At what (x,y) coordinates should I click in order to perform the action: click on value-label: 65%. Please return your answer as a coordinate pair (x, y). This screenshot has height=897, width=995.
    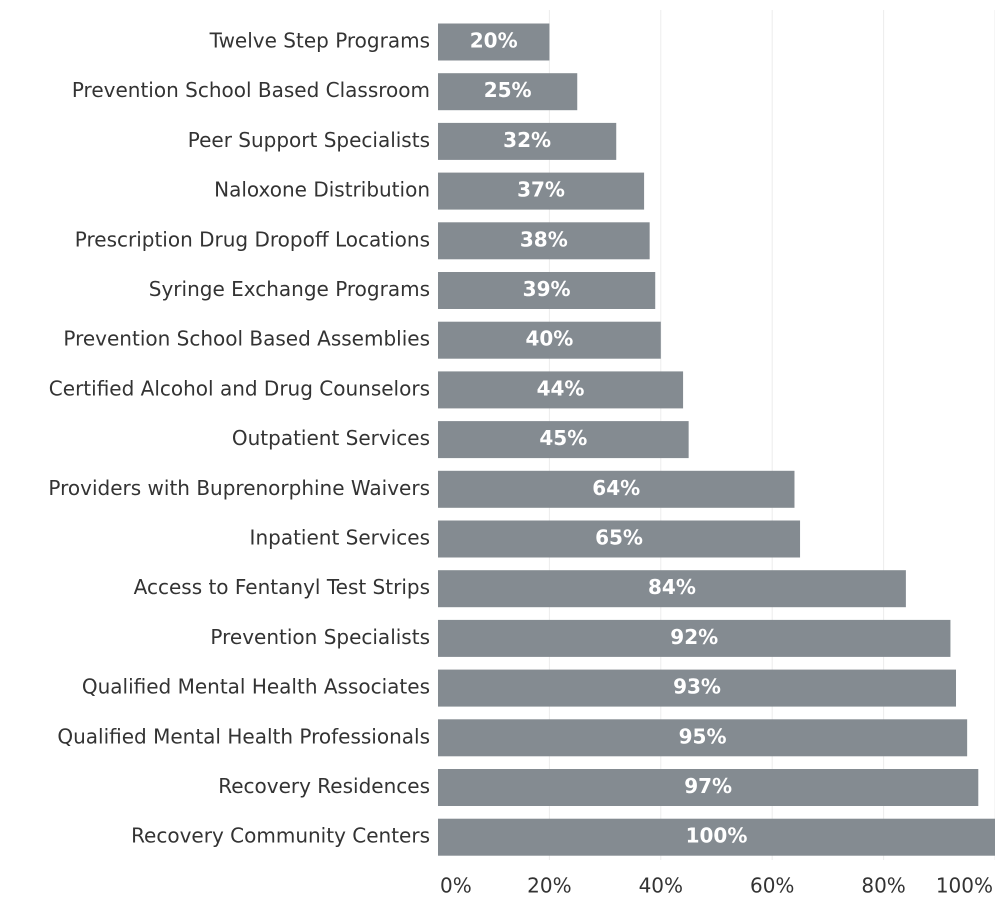
    Looking at the image, I should click on (619, 538).